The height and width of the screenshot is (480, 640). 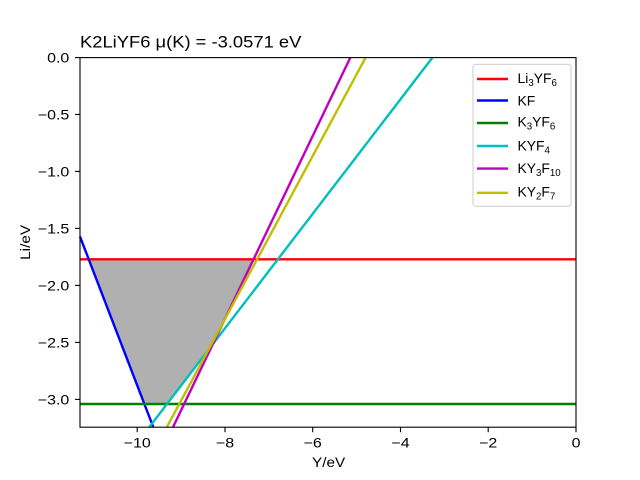 I want to click on svg-text: Li/eV, so click(x=26, y=242).